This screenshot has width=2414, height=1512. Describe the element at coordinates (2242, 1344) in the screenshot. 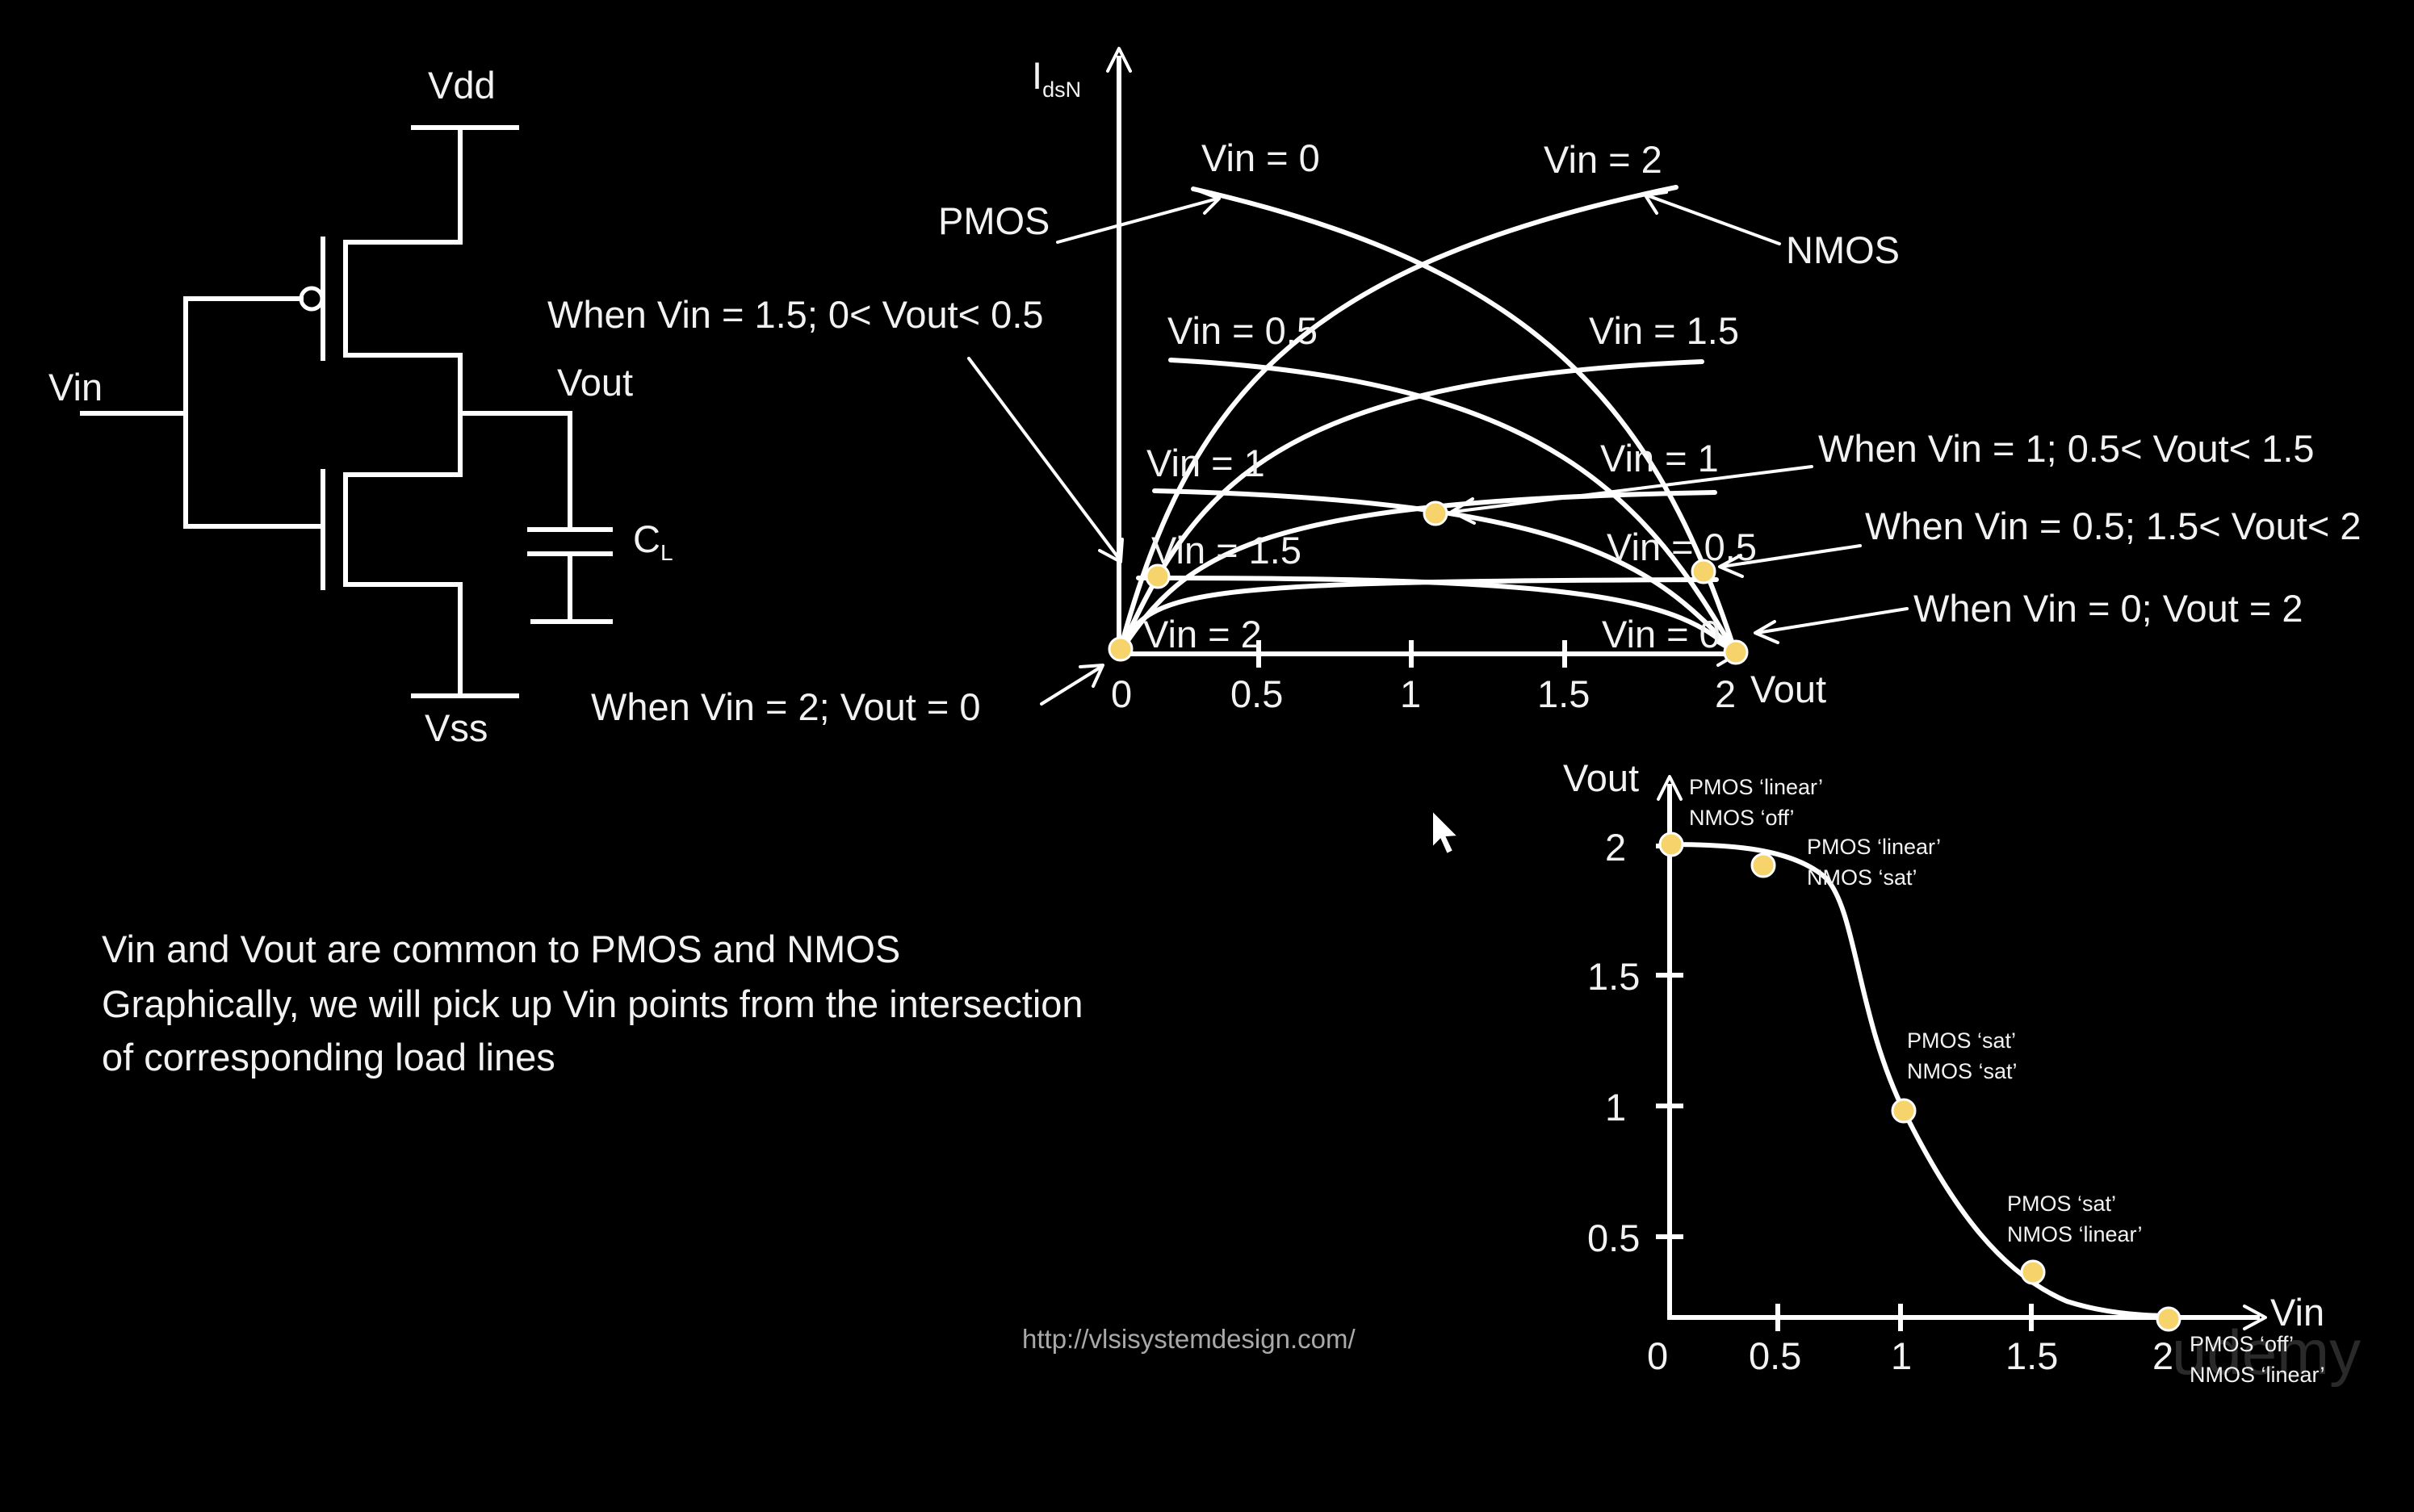

I see `region-label: PMOS ‘off’` at that location.